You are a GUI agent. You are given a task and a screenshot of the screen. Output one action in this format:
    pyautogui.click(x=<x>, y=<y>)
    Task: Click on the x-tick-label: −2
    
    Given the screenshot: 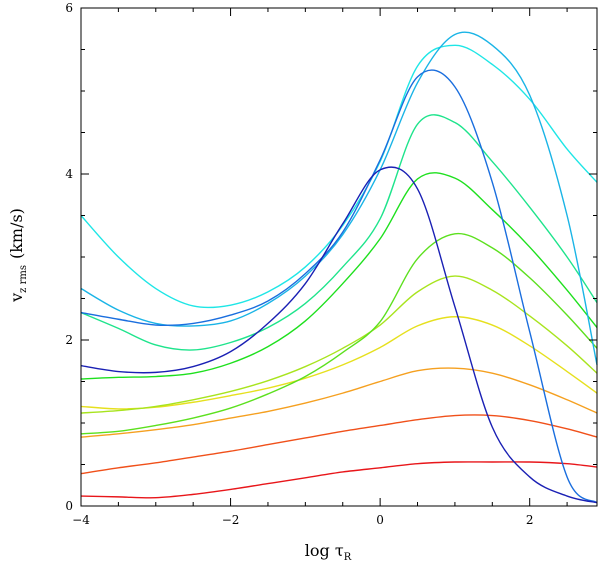 What is the action you would take?
    pyautogui.click(x=231, y=520)
    